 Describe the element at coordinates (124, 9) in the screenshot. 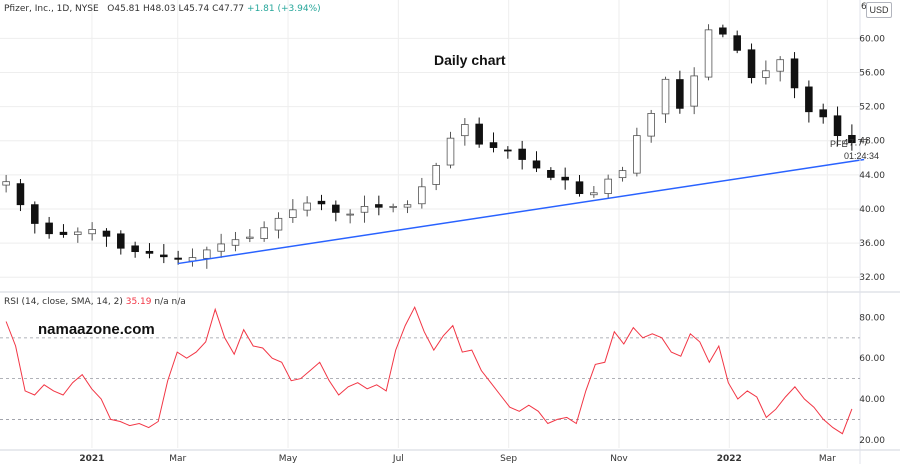

I see `open-value: O45.81` at that location.